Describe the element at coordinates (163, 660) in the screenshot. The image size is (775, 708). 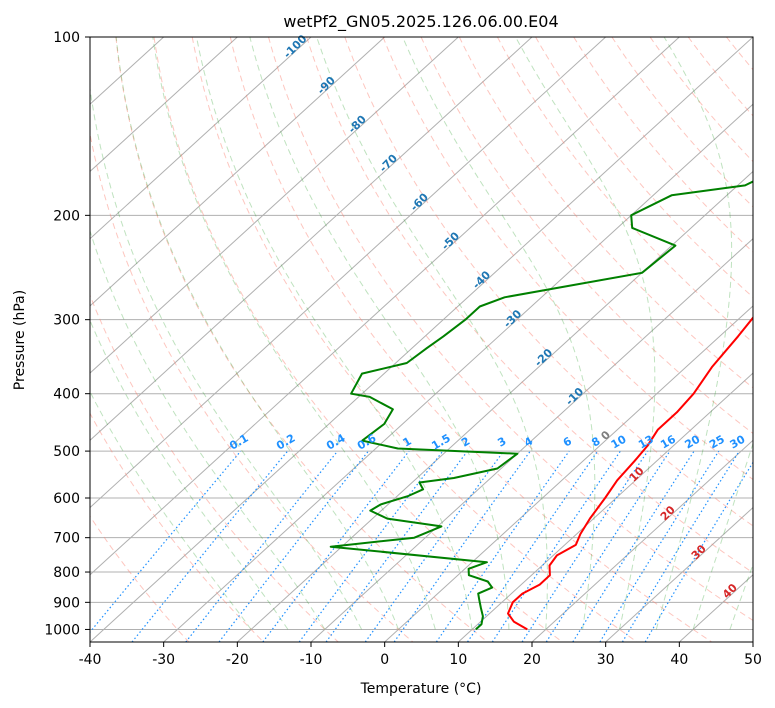
I see `x-tick-label: -30` at that location.